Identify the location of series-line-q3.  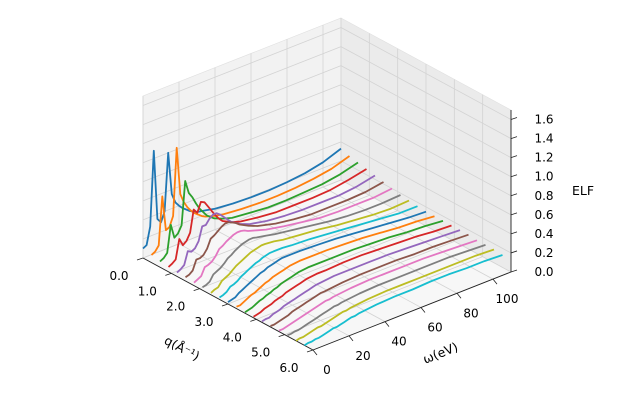
(327, 256).